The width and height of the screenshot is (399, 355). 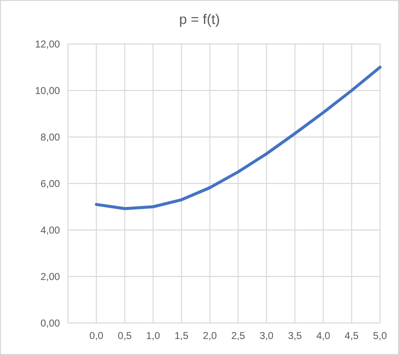 What do you see at coordinates (47, 45) in the screenshot?
I see `y-tick-label: 12,00` at bounding box center [47, 45].